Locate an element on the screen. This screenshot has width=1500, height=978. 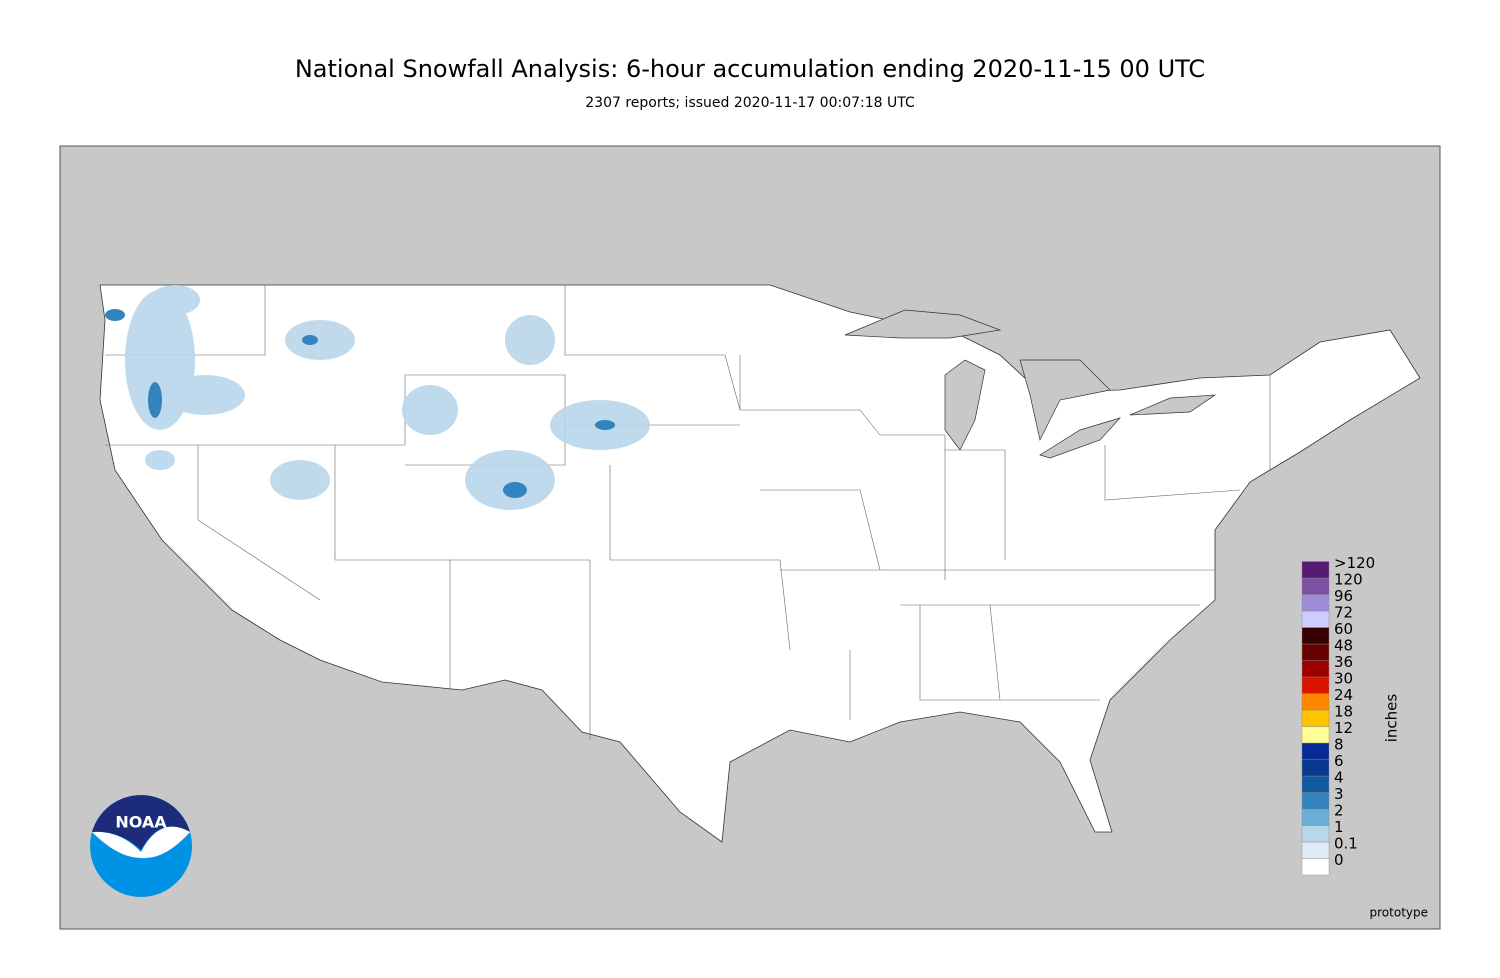
legend-label: 120 is located at coordinates (1348, 580).